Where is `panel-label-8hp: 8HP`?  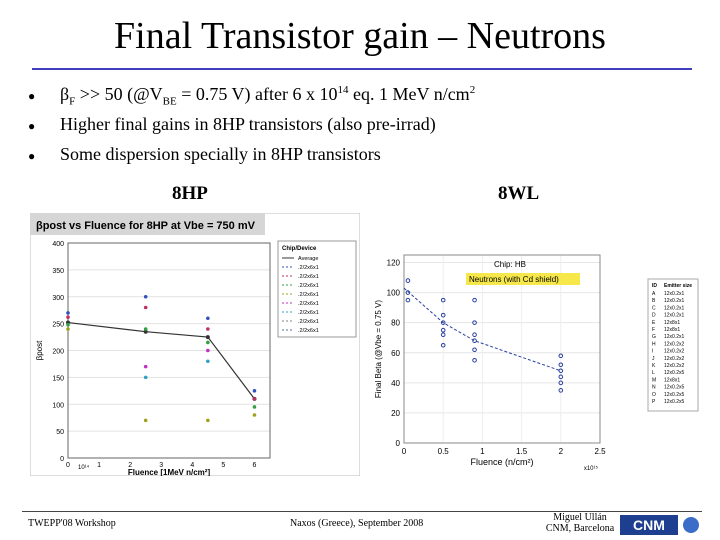 panel-label-8hp: 8HP is located at coordinates (190, 193).